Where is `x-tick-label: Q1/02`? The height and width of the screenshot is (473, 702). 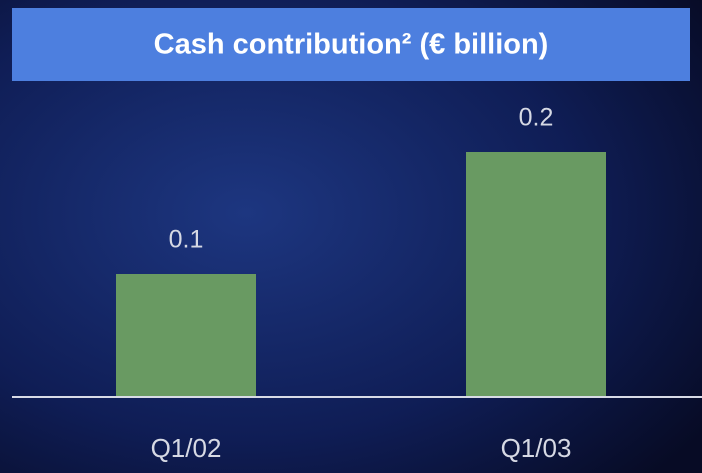
x-tick-label: Q1/02 is located at coordinates (186, 448).